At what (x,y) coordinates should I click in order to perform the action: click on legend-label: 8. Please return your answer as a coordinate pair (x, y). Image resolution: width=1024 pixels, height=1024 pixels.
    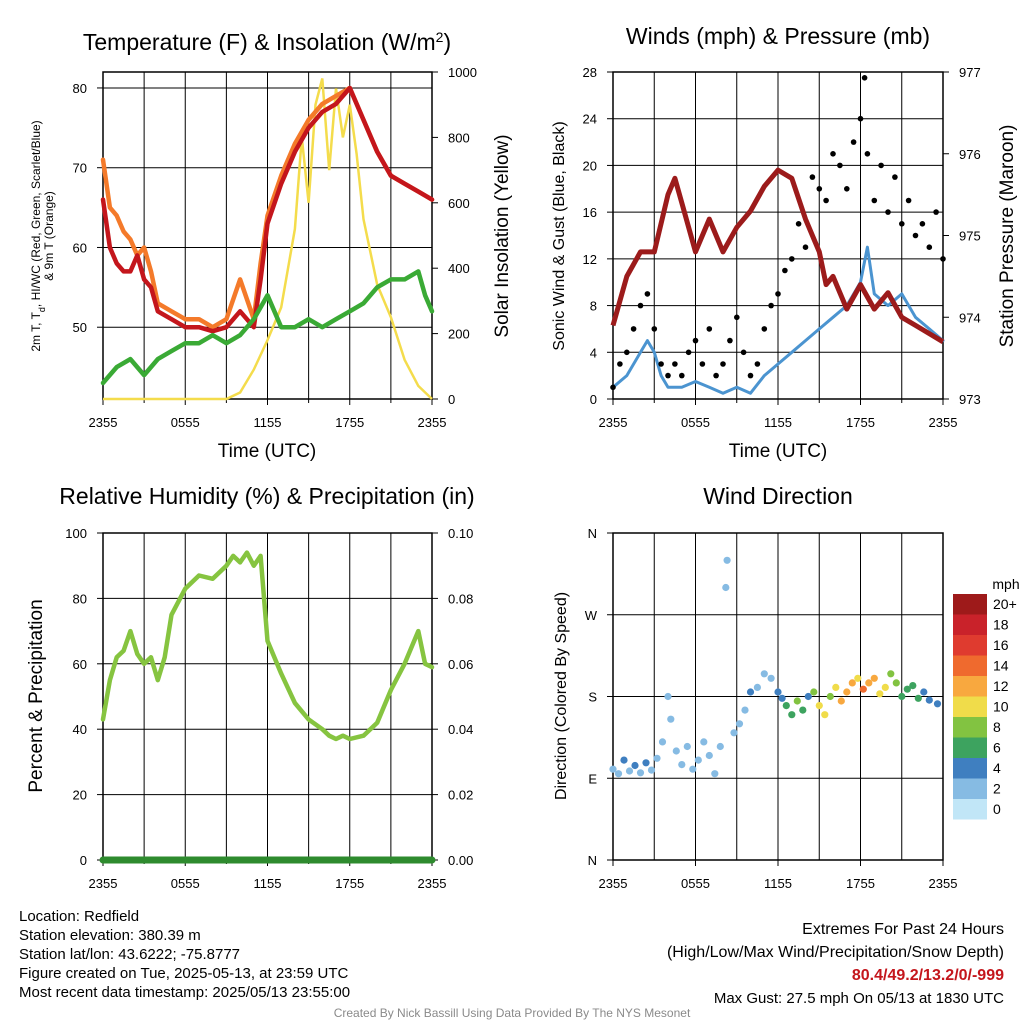
    Looking at the image, I should click on (997, 727).